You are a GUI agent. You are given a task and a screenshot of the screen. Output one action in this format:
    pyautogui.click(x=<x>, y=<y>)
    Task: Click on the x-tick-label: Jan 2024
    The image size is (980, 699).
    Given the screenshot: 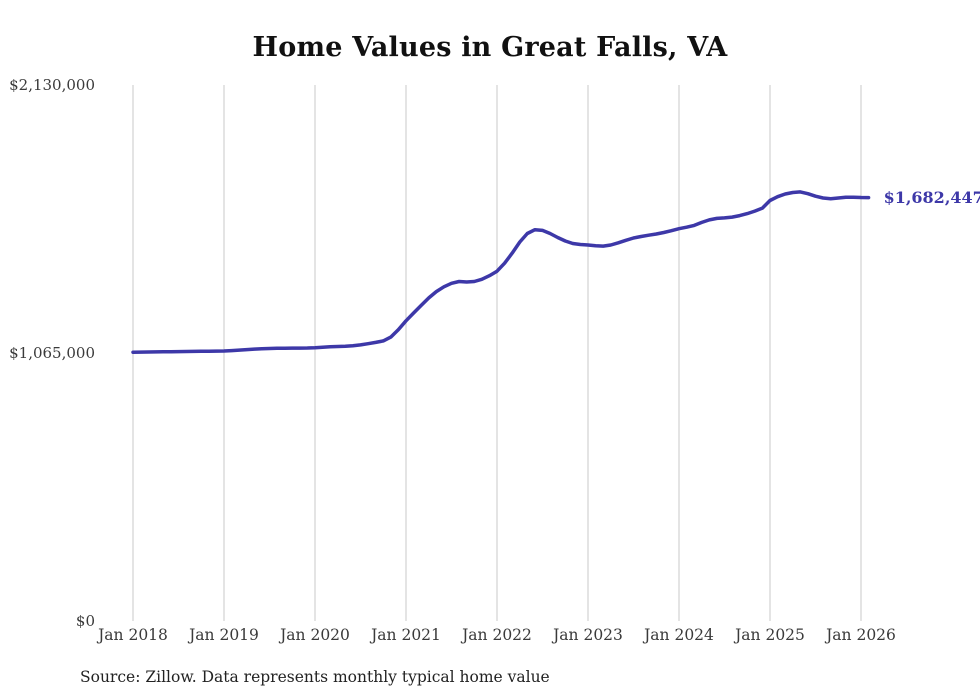 What is the action you would take?
    pyautogui.click(x=679, y=635)
    